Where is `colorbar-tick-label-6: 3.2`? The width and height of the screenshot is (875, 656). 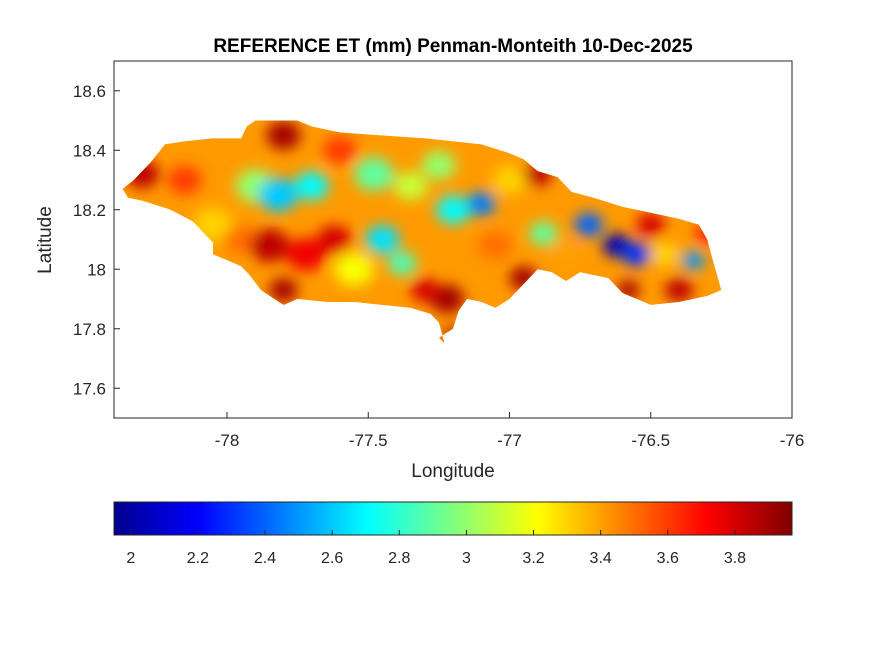
colorbar-tick-label-6: 3.2 is located at coordinates (533, 558).